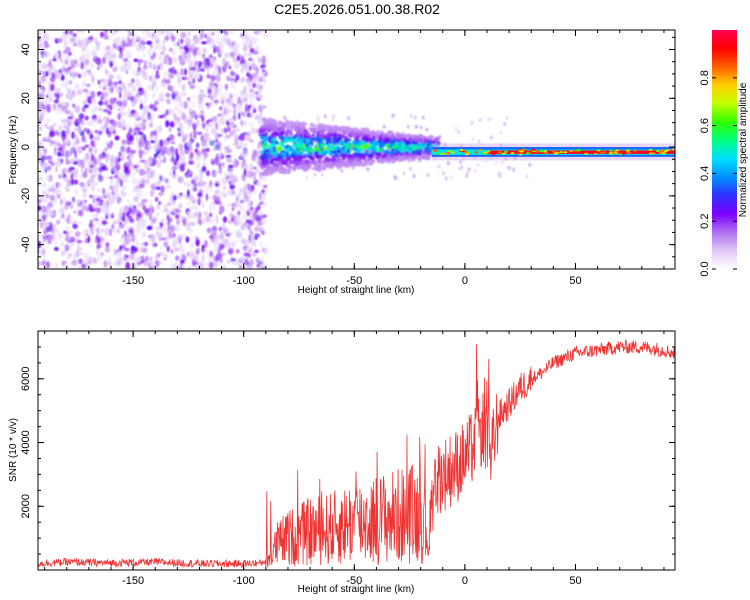 The image size is (750, 600). I want to click on colorbar-bar, so click(724, 149).